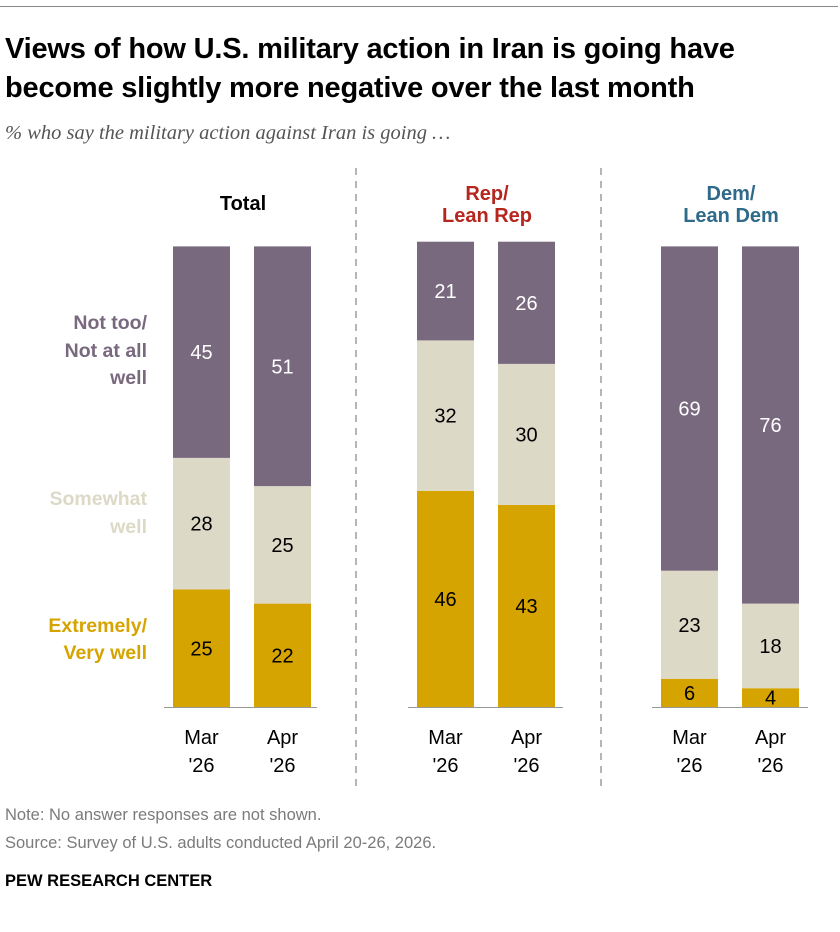  What do you see at coordinates (282, 738) in the screenshot?
I see `x-tick-1-2-line-1: Apr` at bounding box center [282, 738].